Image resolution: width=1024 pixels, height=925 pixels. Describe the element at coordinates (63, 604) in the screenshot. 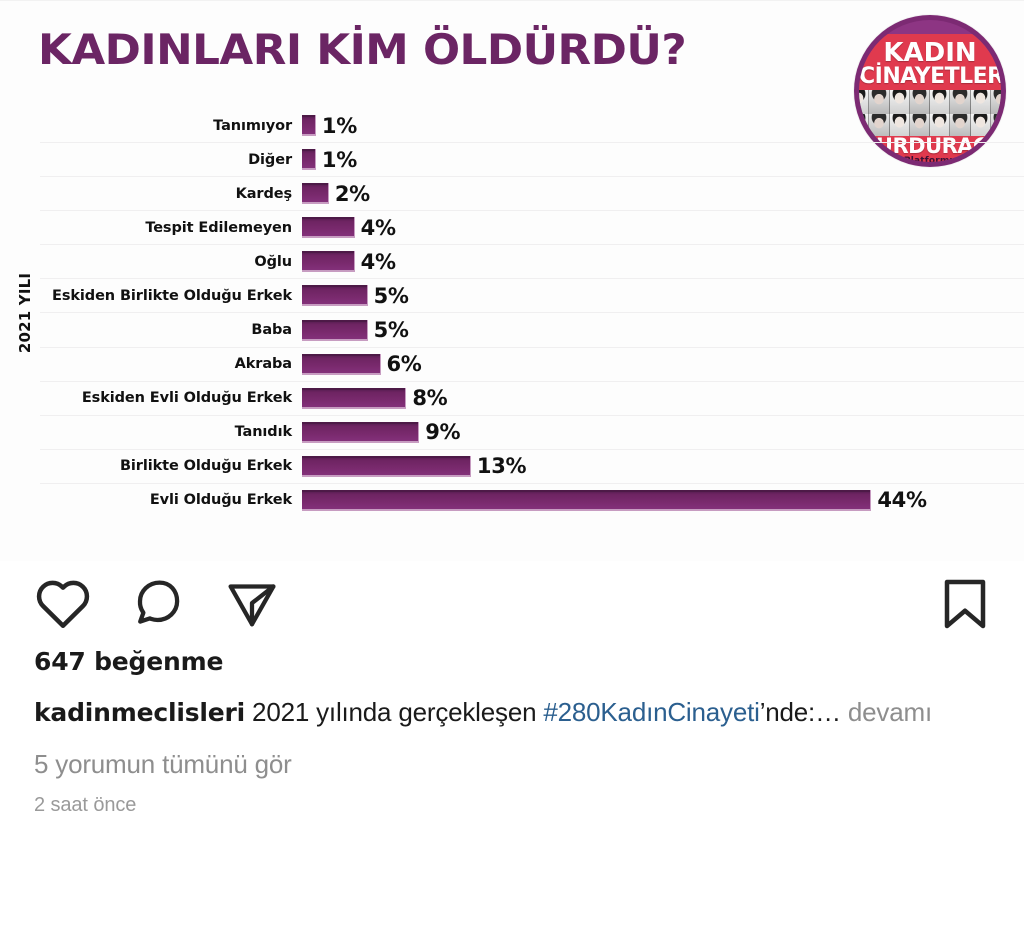

I see `heart-icon` at that location.